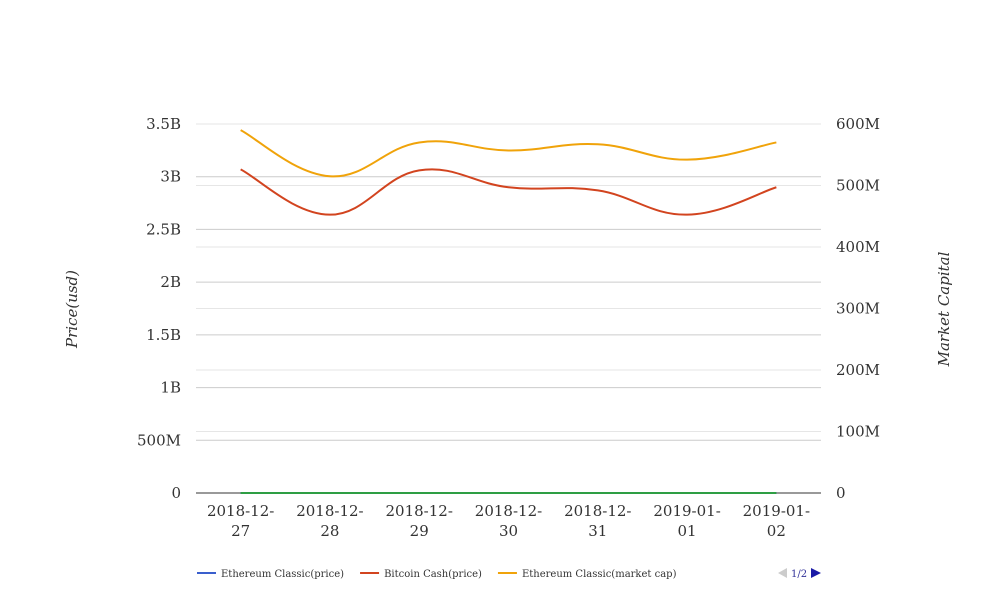  What do you see at coordinates (841, 493) in the screenshot?
I see `right-tick-label: 0` at bounding box center [841, 493].